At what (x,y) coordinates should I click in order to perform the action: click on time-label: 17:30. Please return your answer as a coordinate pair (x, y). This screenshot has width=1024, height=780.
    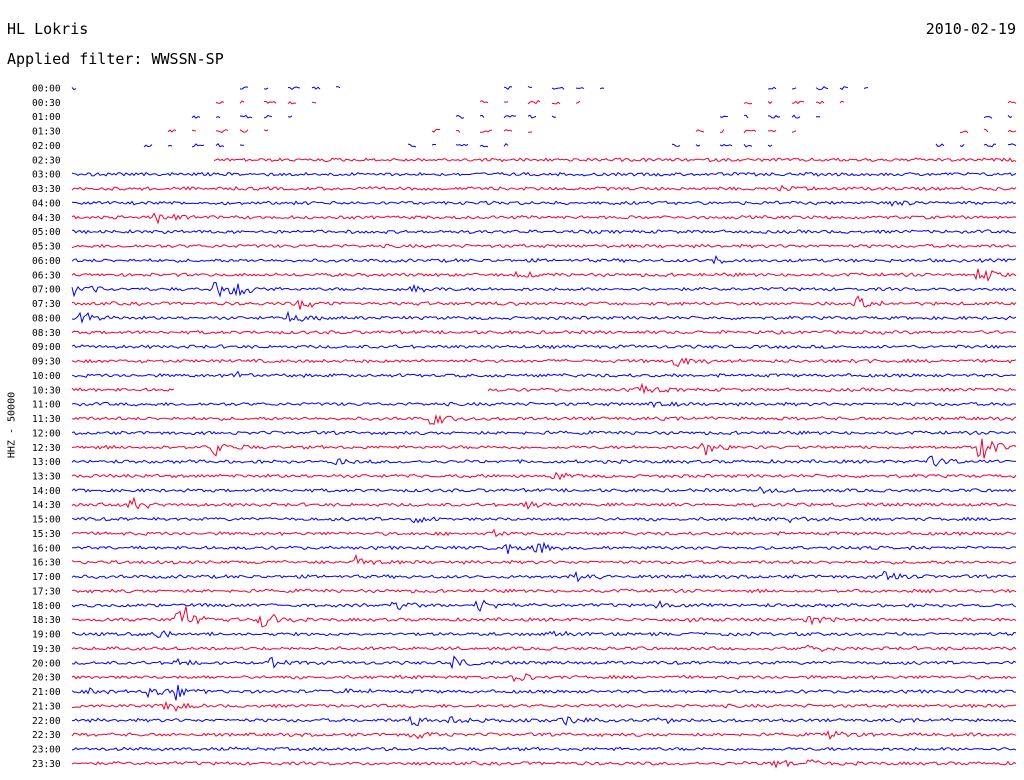
    Looking at the image, I should click on (46, 591).